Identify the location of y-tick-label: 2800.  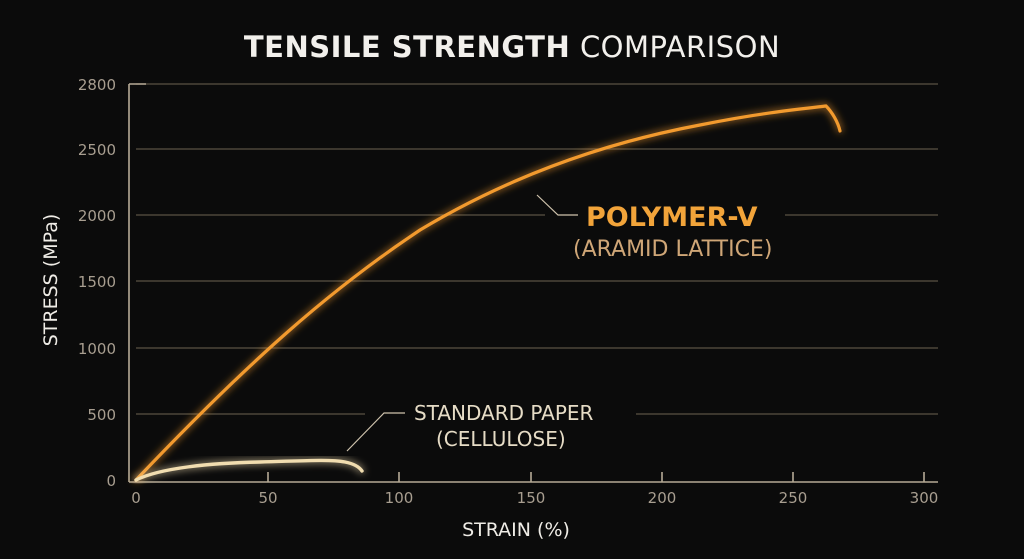
(97, 85).